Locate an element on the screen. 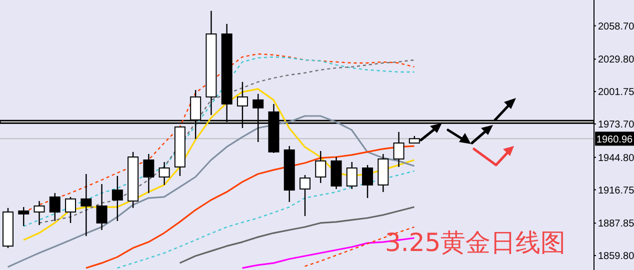 The image size is (634, 270). y-tick-label: 2029.80 is located at coordinates (616, 60).